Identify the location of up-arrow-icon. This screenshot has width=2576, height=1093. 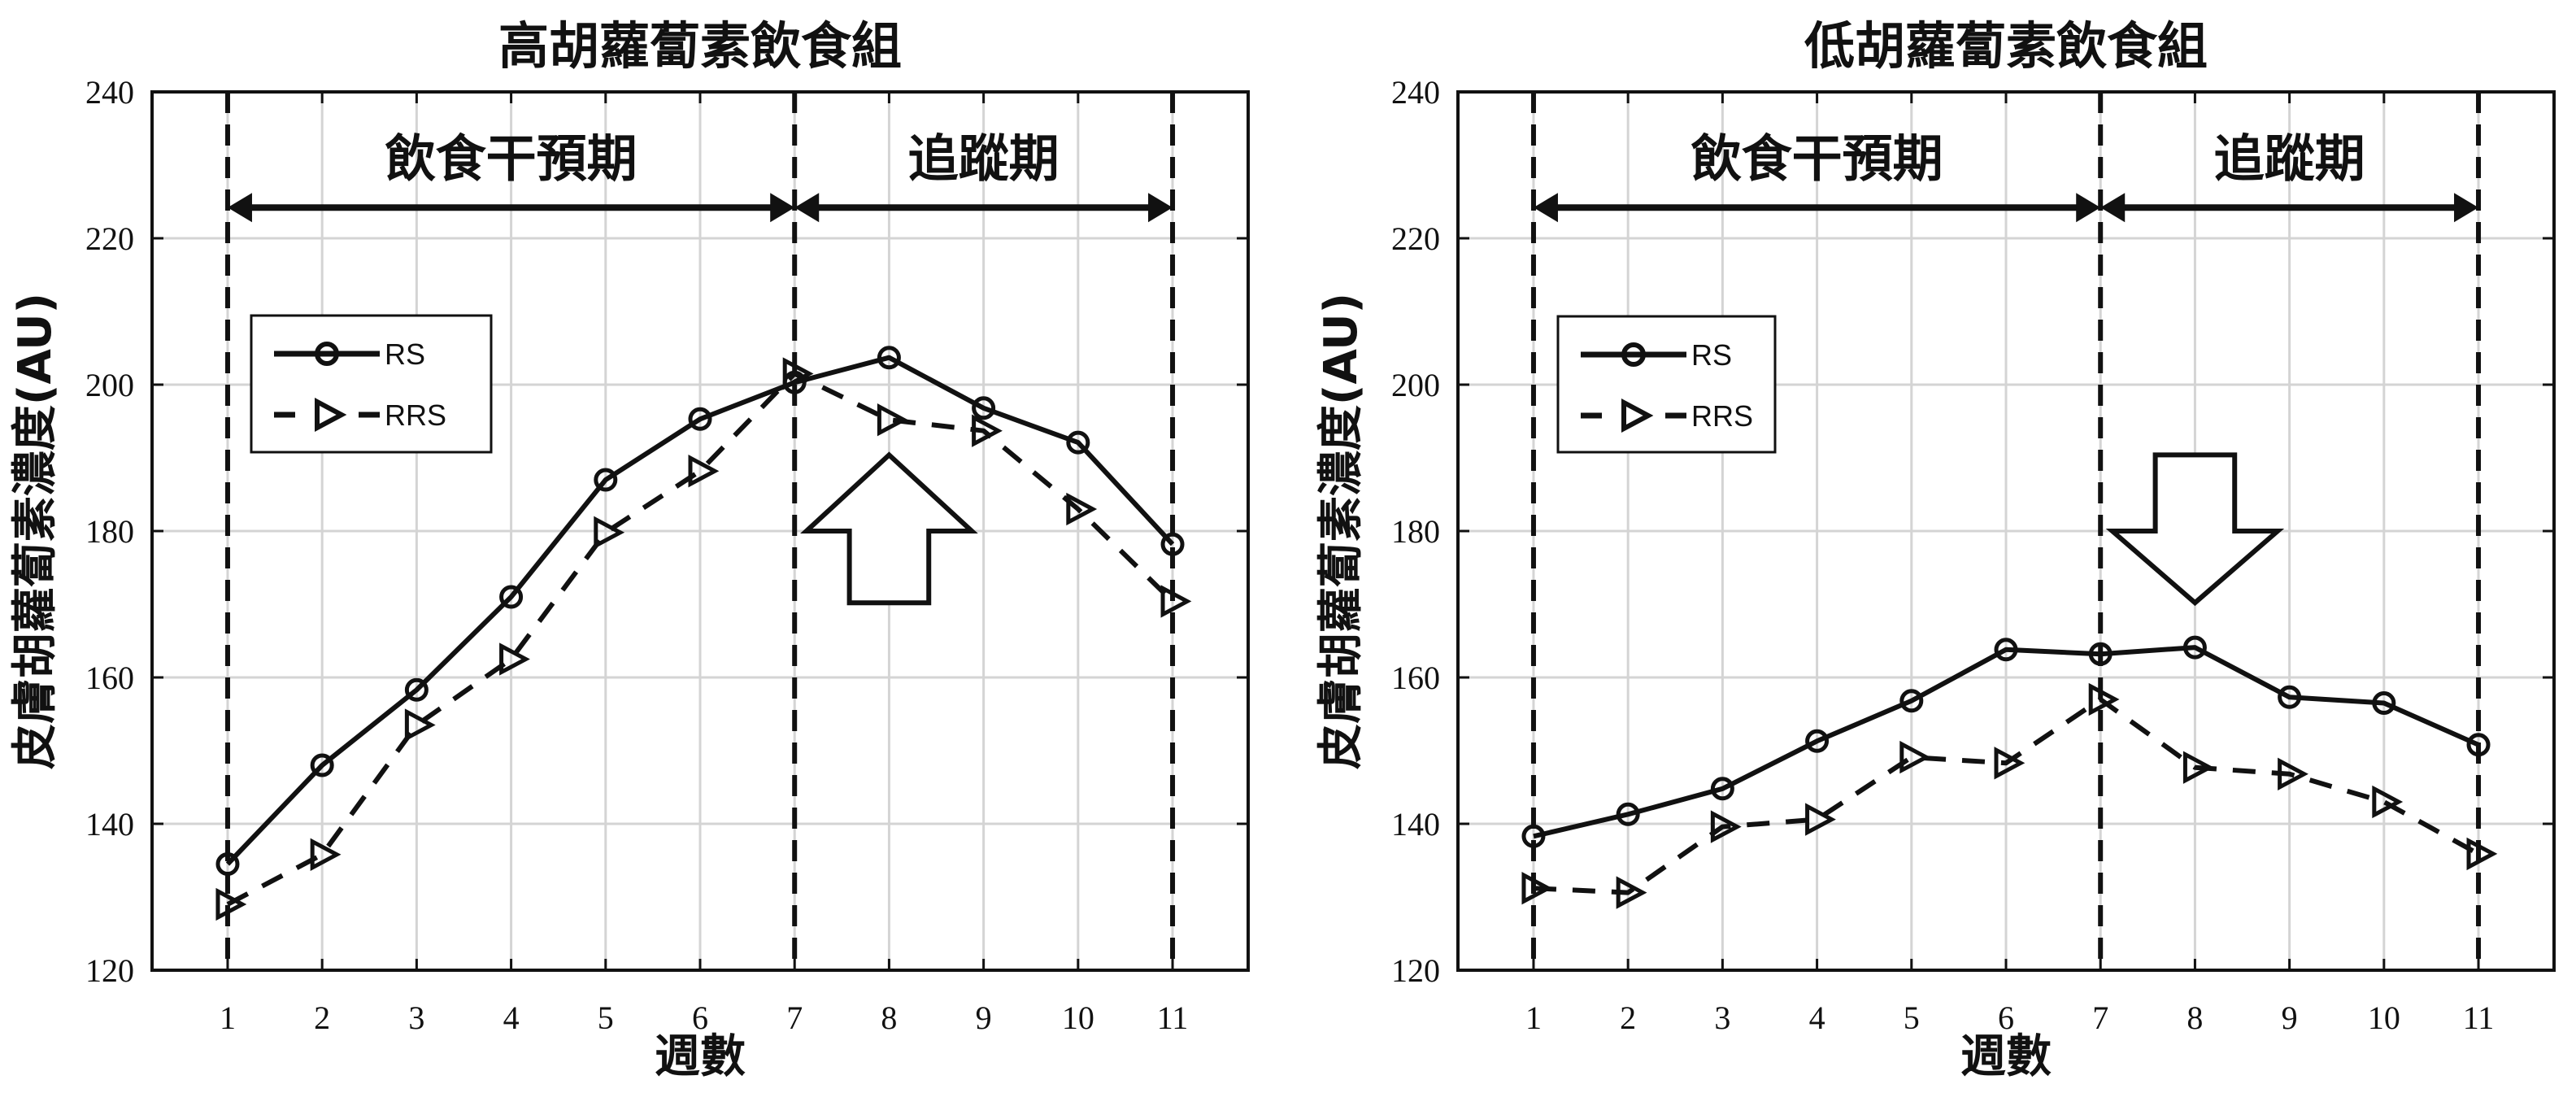
(889, 528).